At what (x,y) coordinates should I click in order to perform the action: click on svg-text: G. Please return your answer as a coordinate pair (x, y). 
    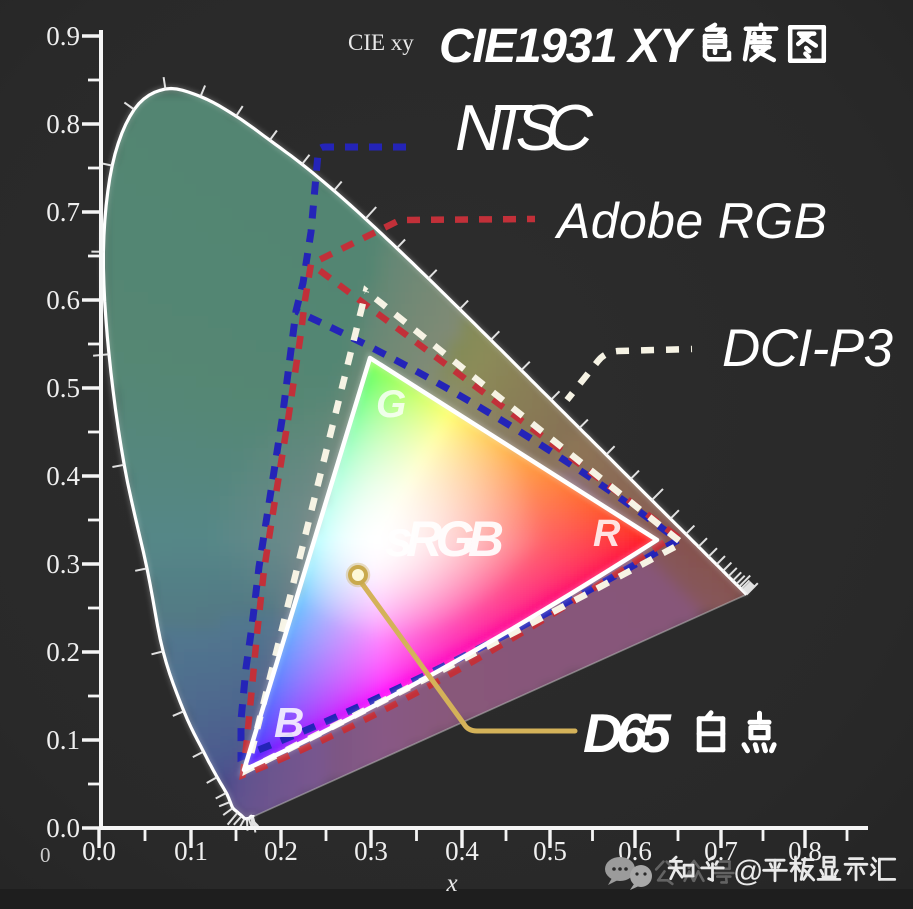
    Looking at the image, I should click on (391, 404).